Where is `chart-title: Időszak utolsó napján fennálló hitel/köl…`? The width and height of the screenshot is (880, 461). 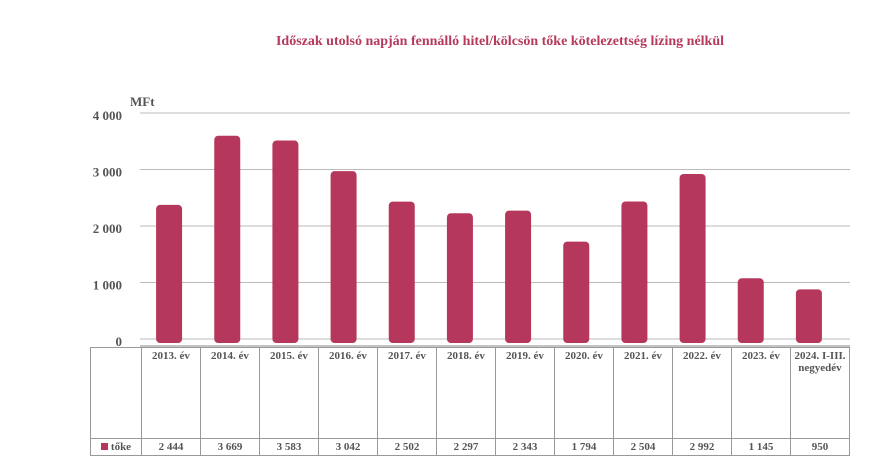 chart-title: Időszak utolsó napján fennálló hitel/köl… is located at coordinates (500, 41).